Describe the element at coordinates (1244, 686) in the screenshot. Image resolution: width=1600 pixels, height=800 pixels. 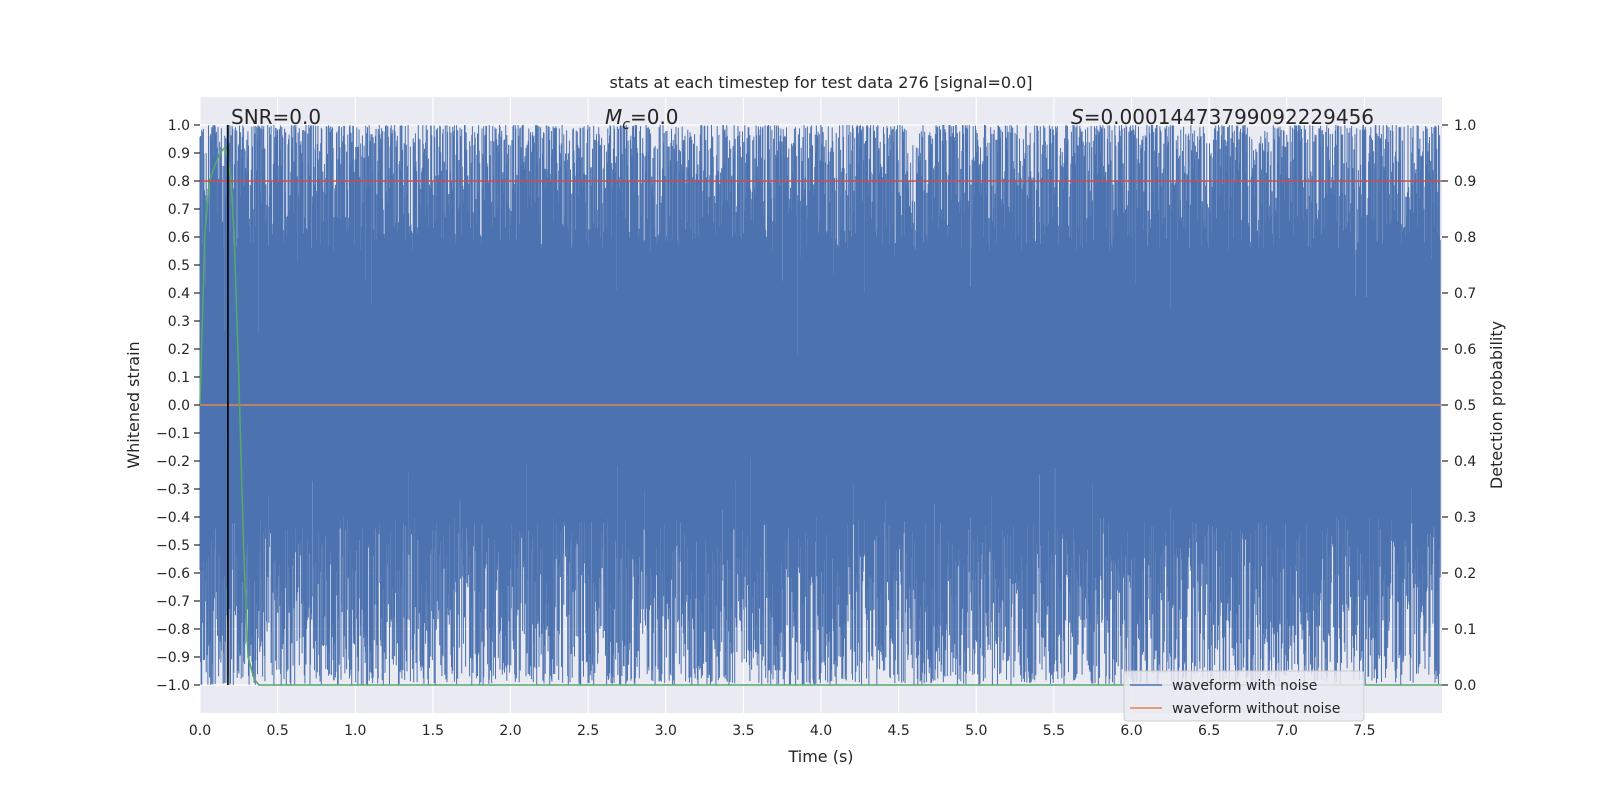
I see `legend-label-noise: waveform with noise` at that location.